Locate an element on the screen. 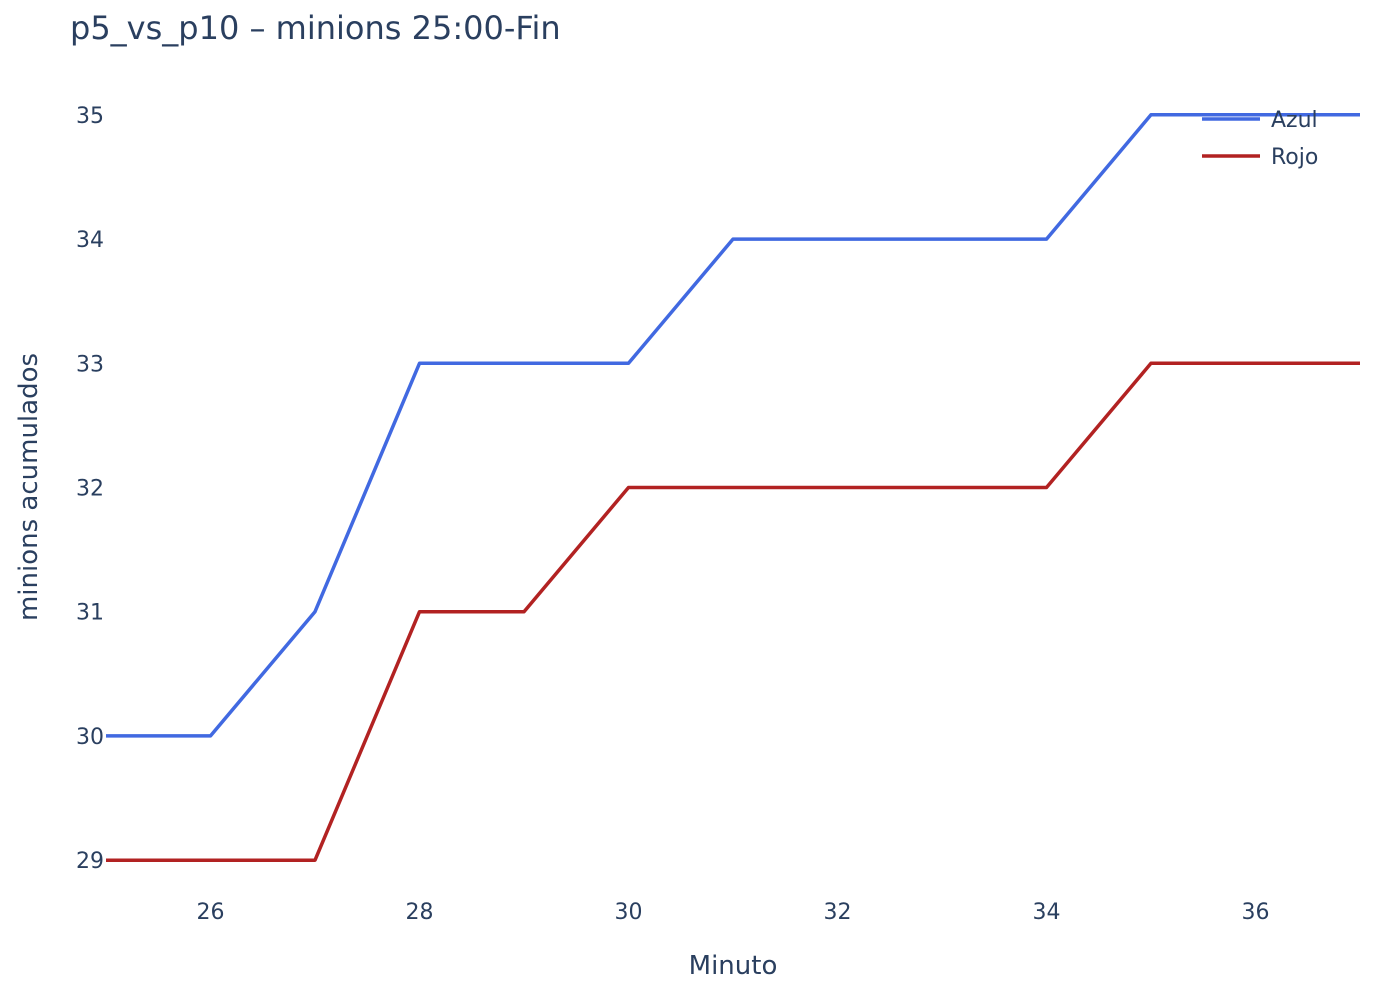 The height and width of the screenshot is (1000, 1400). x-axis-ticks: 26 28 30 32 34 36 is located at coordinates (733, 912).